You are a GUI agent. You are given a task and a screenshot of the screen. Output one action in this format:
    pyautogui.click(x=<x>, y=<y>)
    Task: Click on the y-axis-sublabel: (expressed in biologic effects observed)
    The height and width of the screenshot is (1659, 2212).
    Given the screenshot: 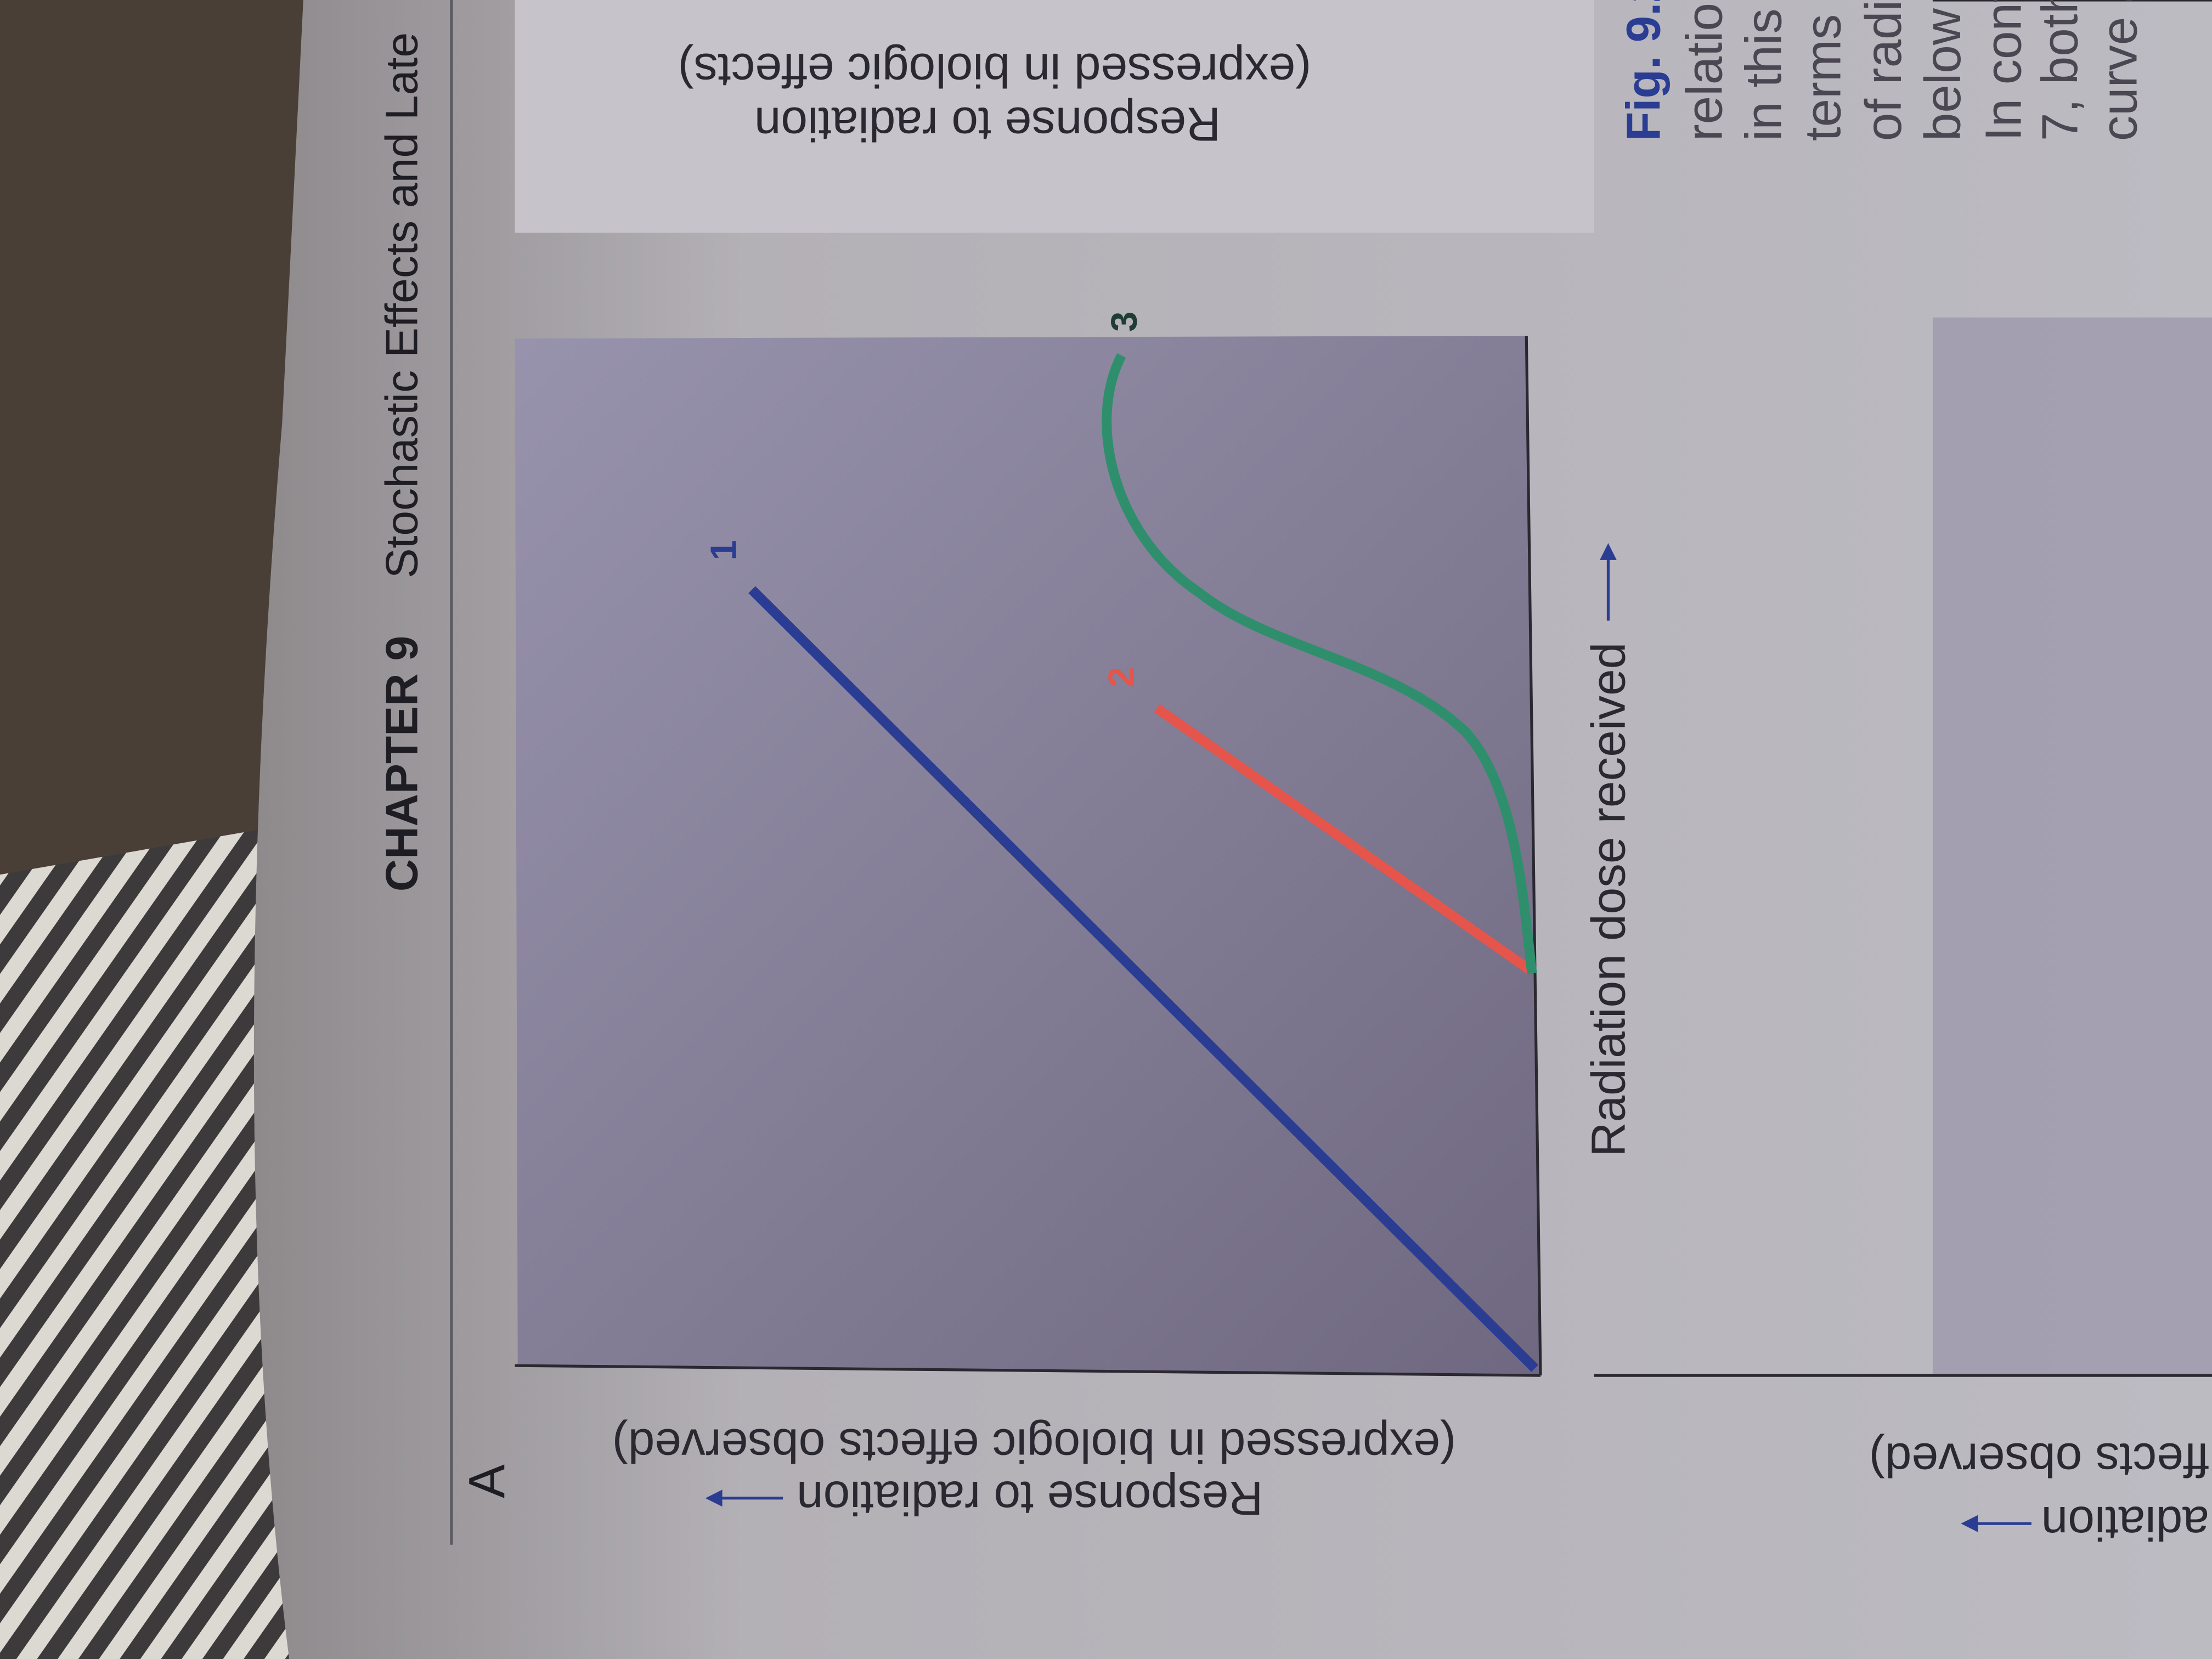 What is the action you would take?
    pyautogui.click(x=1034, y=1446)
    